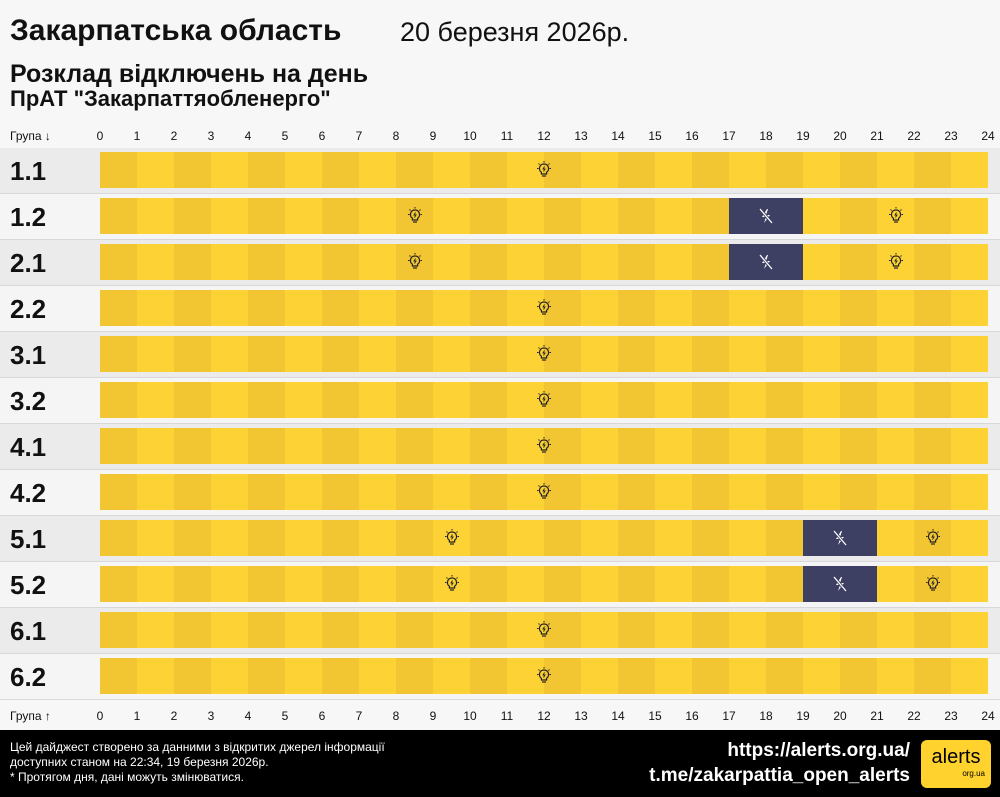 This screenshot has height=797, width=1000. What do you see at coordinates (137, 136) in the screenshot?
I see `hour-tick: 1` at bounding box center [137, 136].